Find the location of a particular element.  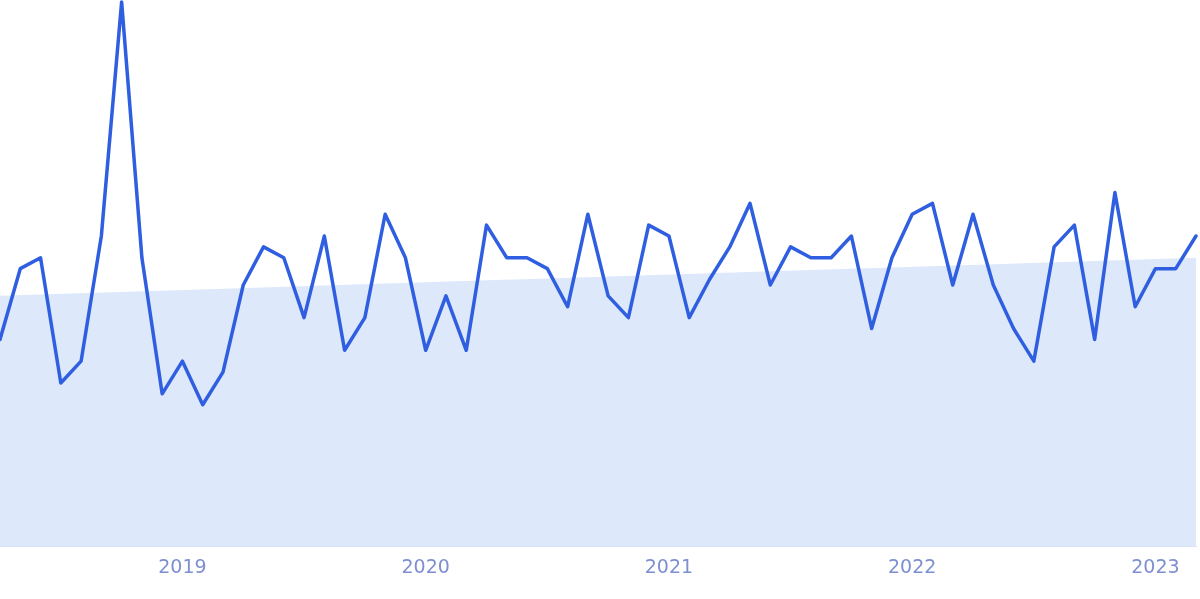

x-tick-label: 2022 is located at coordinates (912, 565).